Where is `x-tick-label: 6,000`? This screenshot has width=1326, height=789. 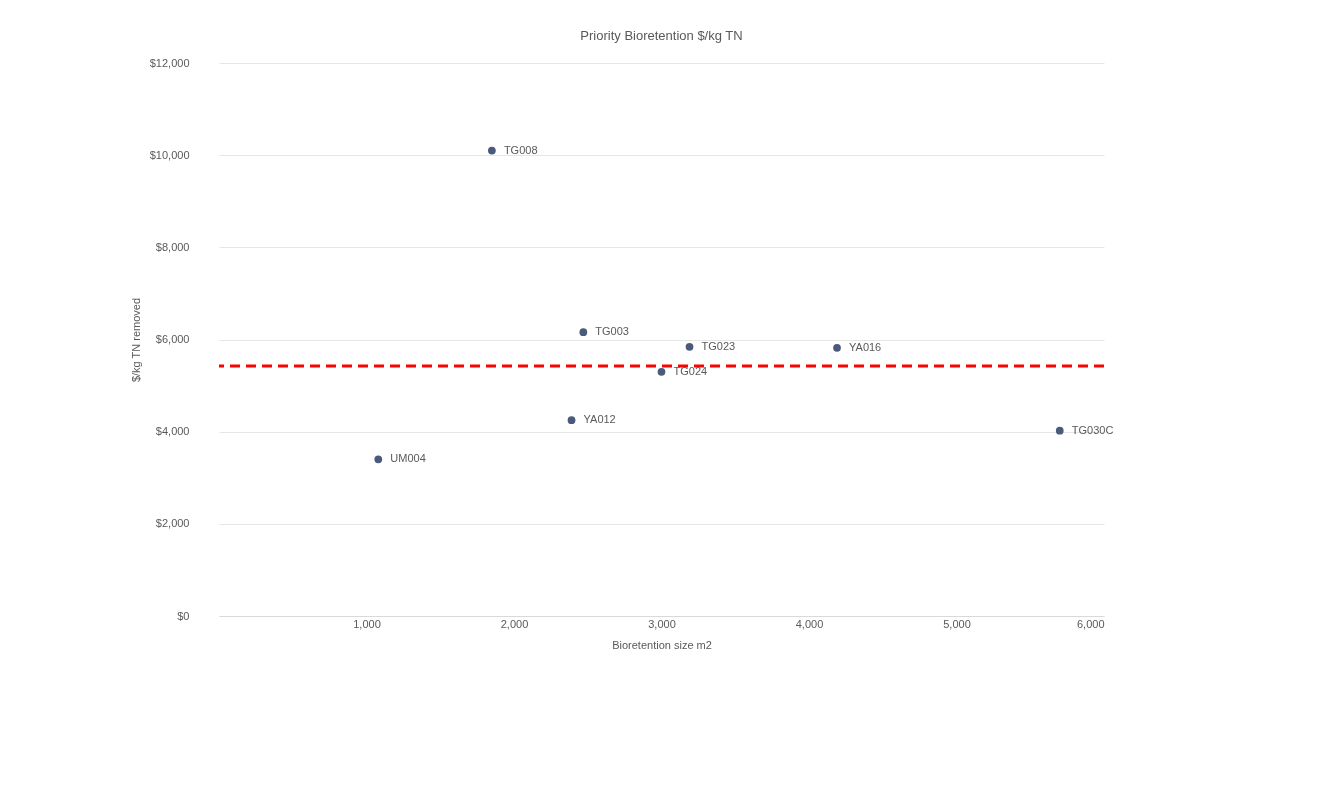 x-tick-label: 6,000 is located at coordinates (1090, 623).